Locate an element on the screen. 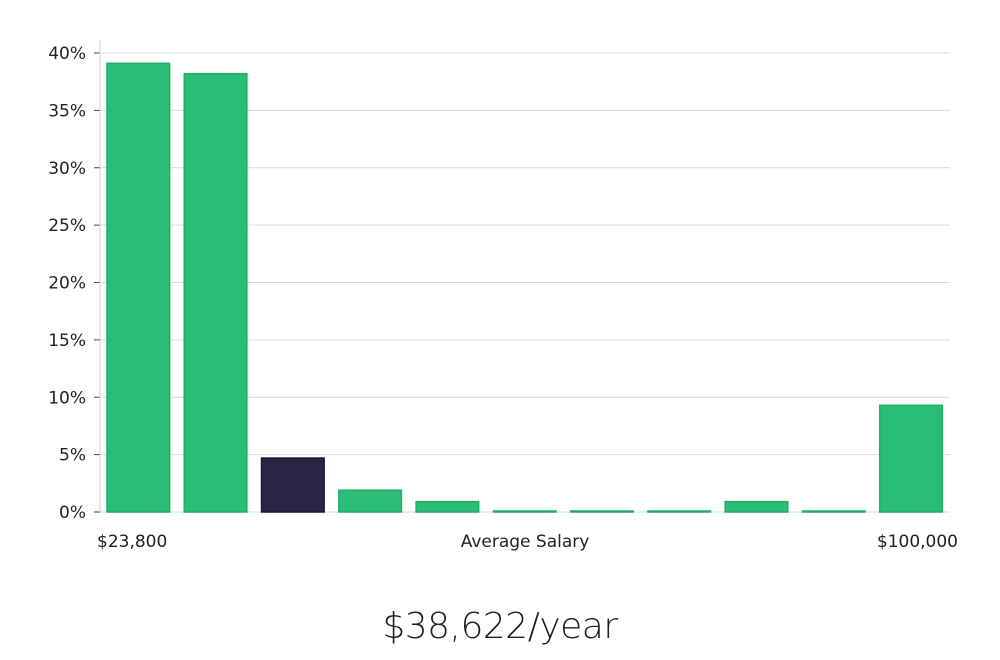  x-axis-label: Average Salary is located at coordinates (525, 542).